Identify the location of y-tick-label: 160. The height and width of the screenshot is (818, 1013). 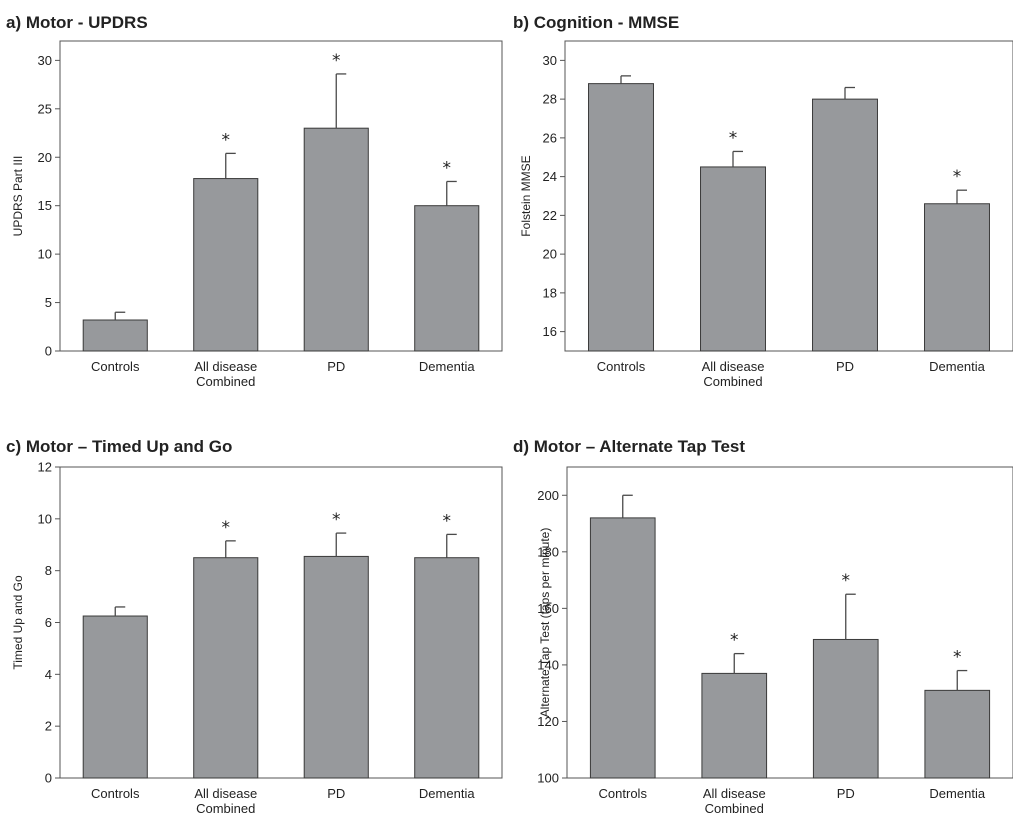
(548, 608).